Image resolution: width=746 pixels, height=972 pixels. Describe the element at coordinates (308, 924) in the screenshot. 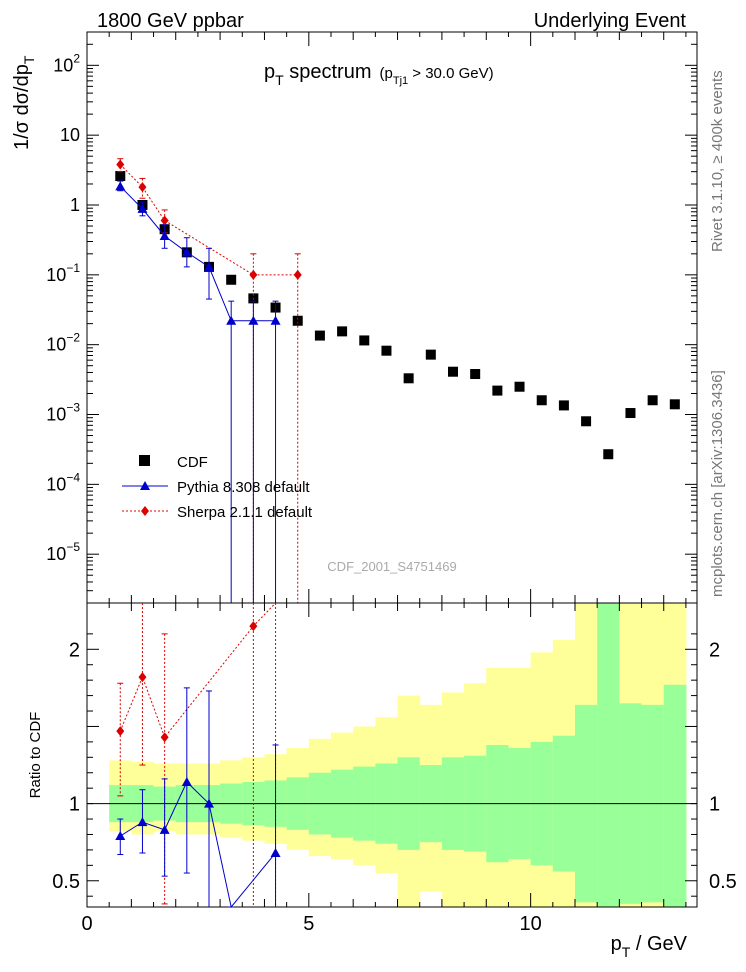

I see `xtick-label: 5` at that location.